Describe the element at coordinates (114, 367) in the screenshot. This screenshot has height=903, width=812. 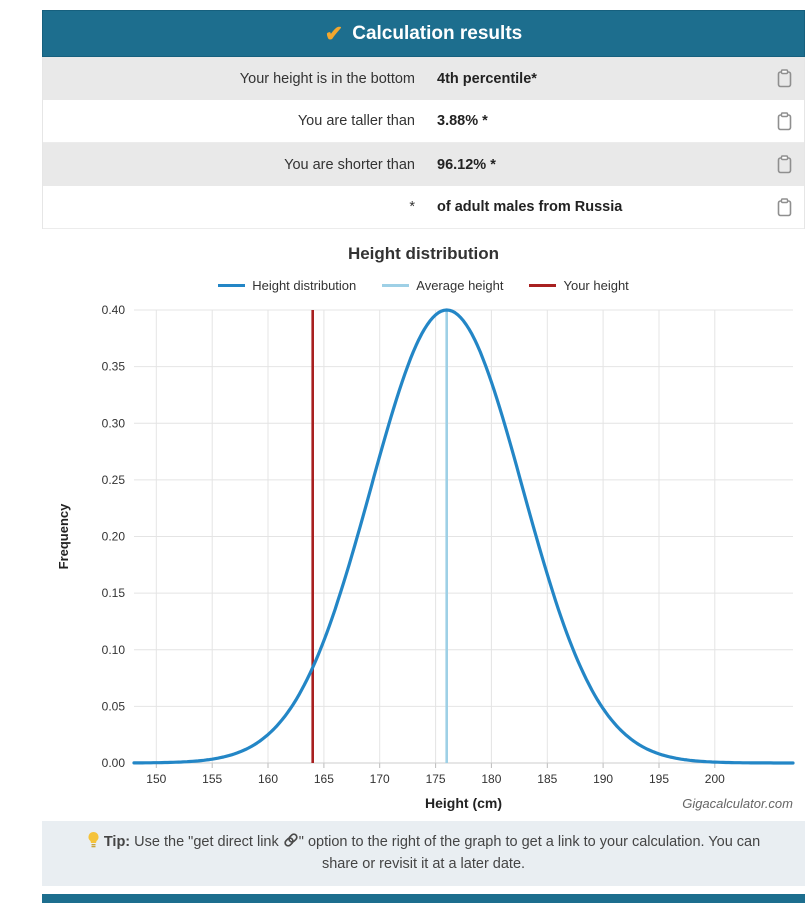
I see `svg-text: 0.35` at that location.